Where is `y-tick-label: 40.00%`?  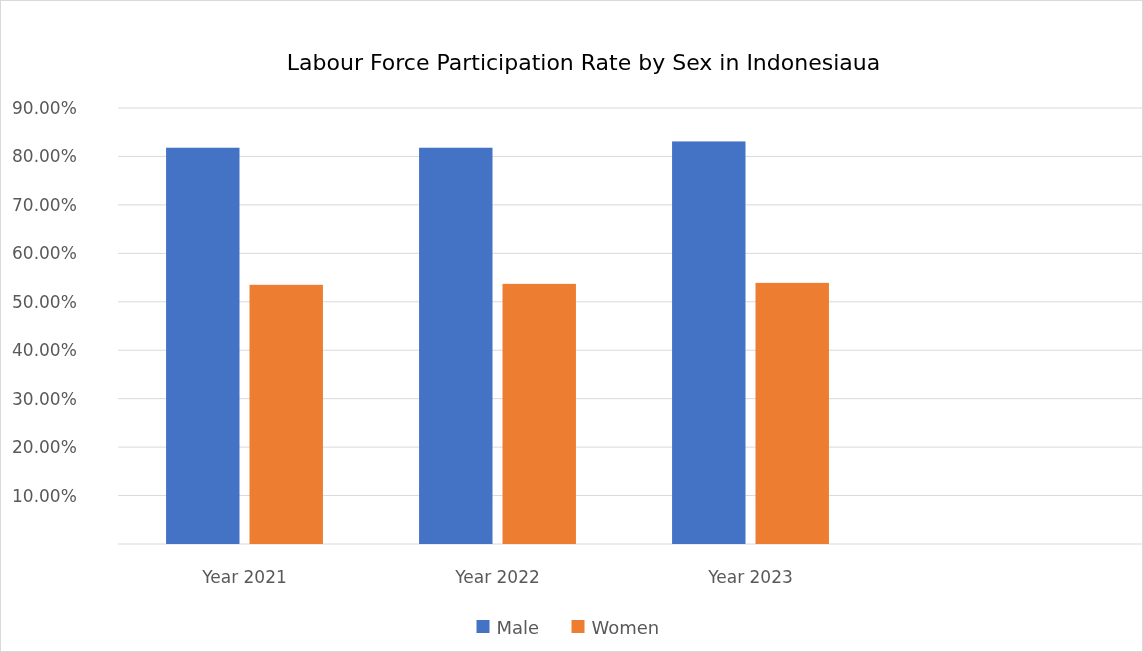
y-tick-label: 40.00% is located at coordinates (44, 350).